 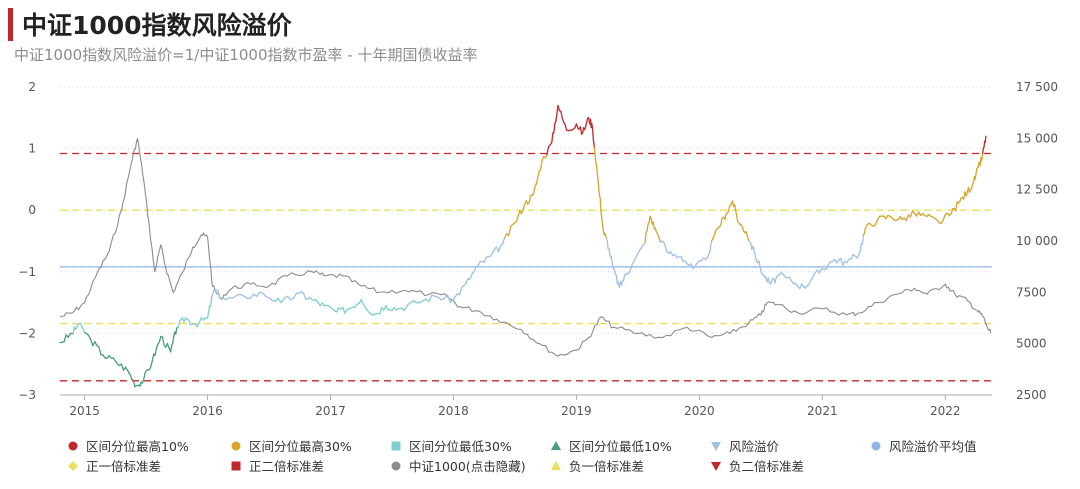 What do you see at coordinates (744, 445) in the screenshot?
I see `legend-item: 风险溢价` at bounding box center [744, 445].